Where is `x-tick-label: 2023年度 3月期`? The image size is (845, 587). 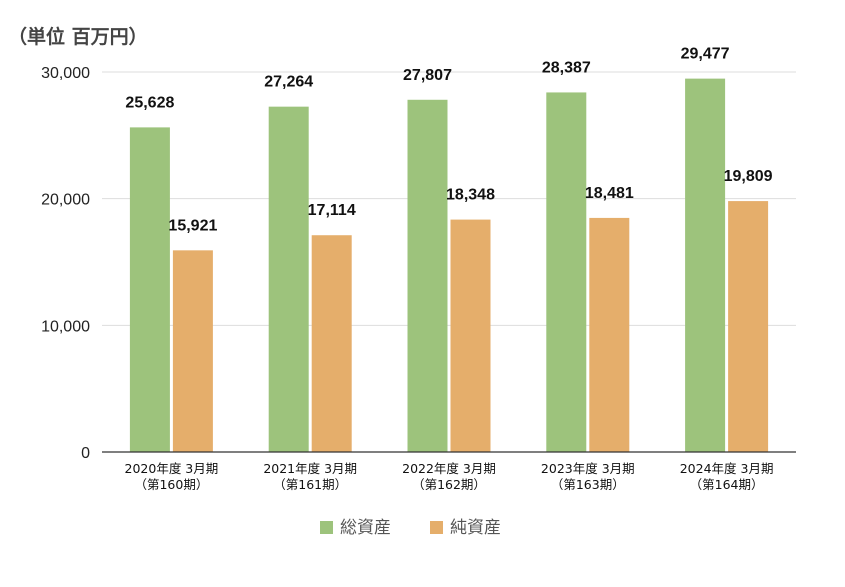
x-tick-label: 2023年度 3月期 is located at coordinates (588, 468).